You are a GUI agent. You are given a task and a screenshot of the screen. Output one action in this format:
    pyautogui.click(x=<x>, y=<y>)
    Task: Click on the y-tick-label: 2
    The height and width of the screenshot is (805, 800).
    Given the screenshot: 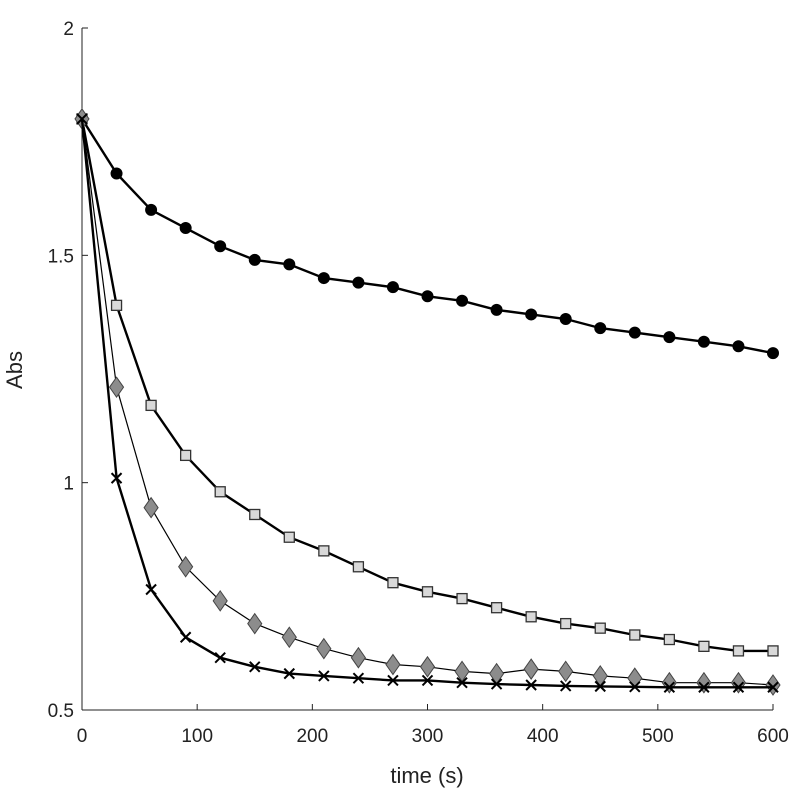 What is the action you would take?
    pyautogui.click(x=68, y=29)
    